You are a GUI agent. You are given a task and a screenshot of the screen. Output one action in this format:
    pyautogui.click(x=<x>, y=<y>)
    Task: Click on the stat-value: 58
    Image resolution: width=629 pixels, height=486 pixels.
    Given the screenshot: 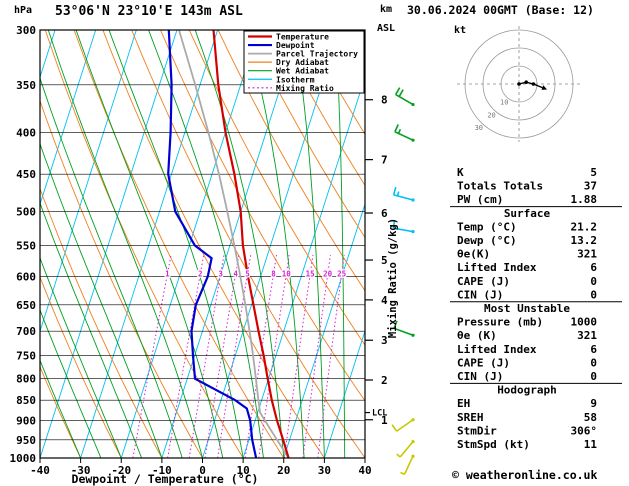 What is the action you would take?
    pyautogui.click(x=590, y=417)
    